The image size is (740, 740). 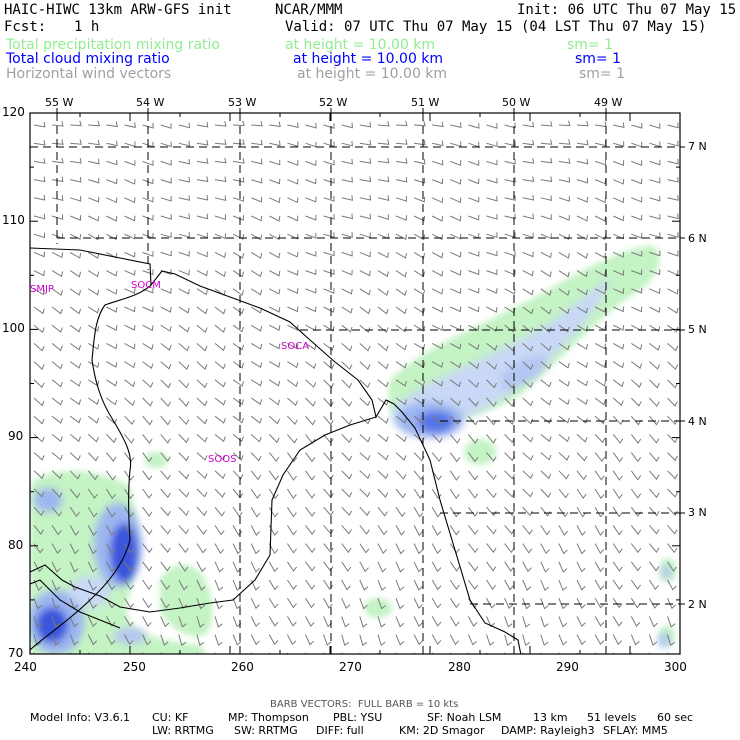 I want to click on y-tick-label: 70, so click(x=16, y=653).